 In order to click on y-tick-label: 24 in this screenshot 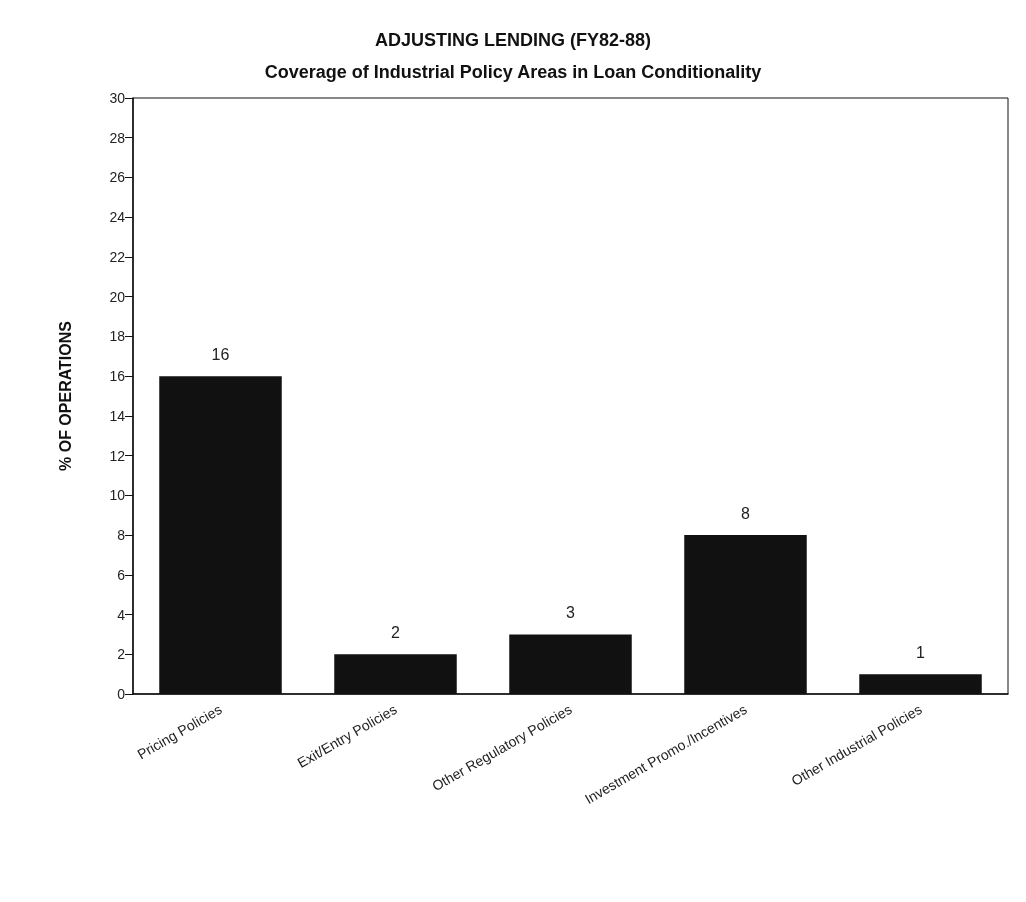, I will do `click(117, 217)`.